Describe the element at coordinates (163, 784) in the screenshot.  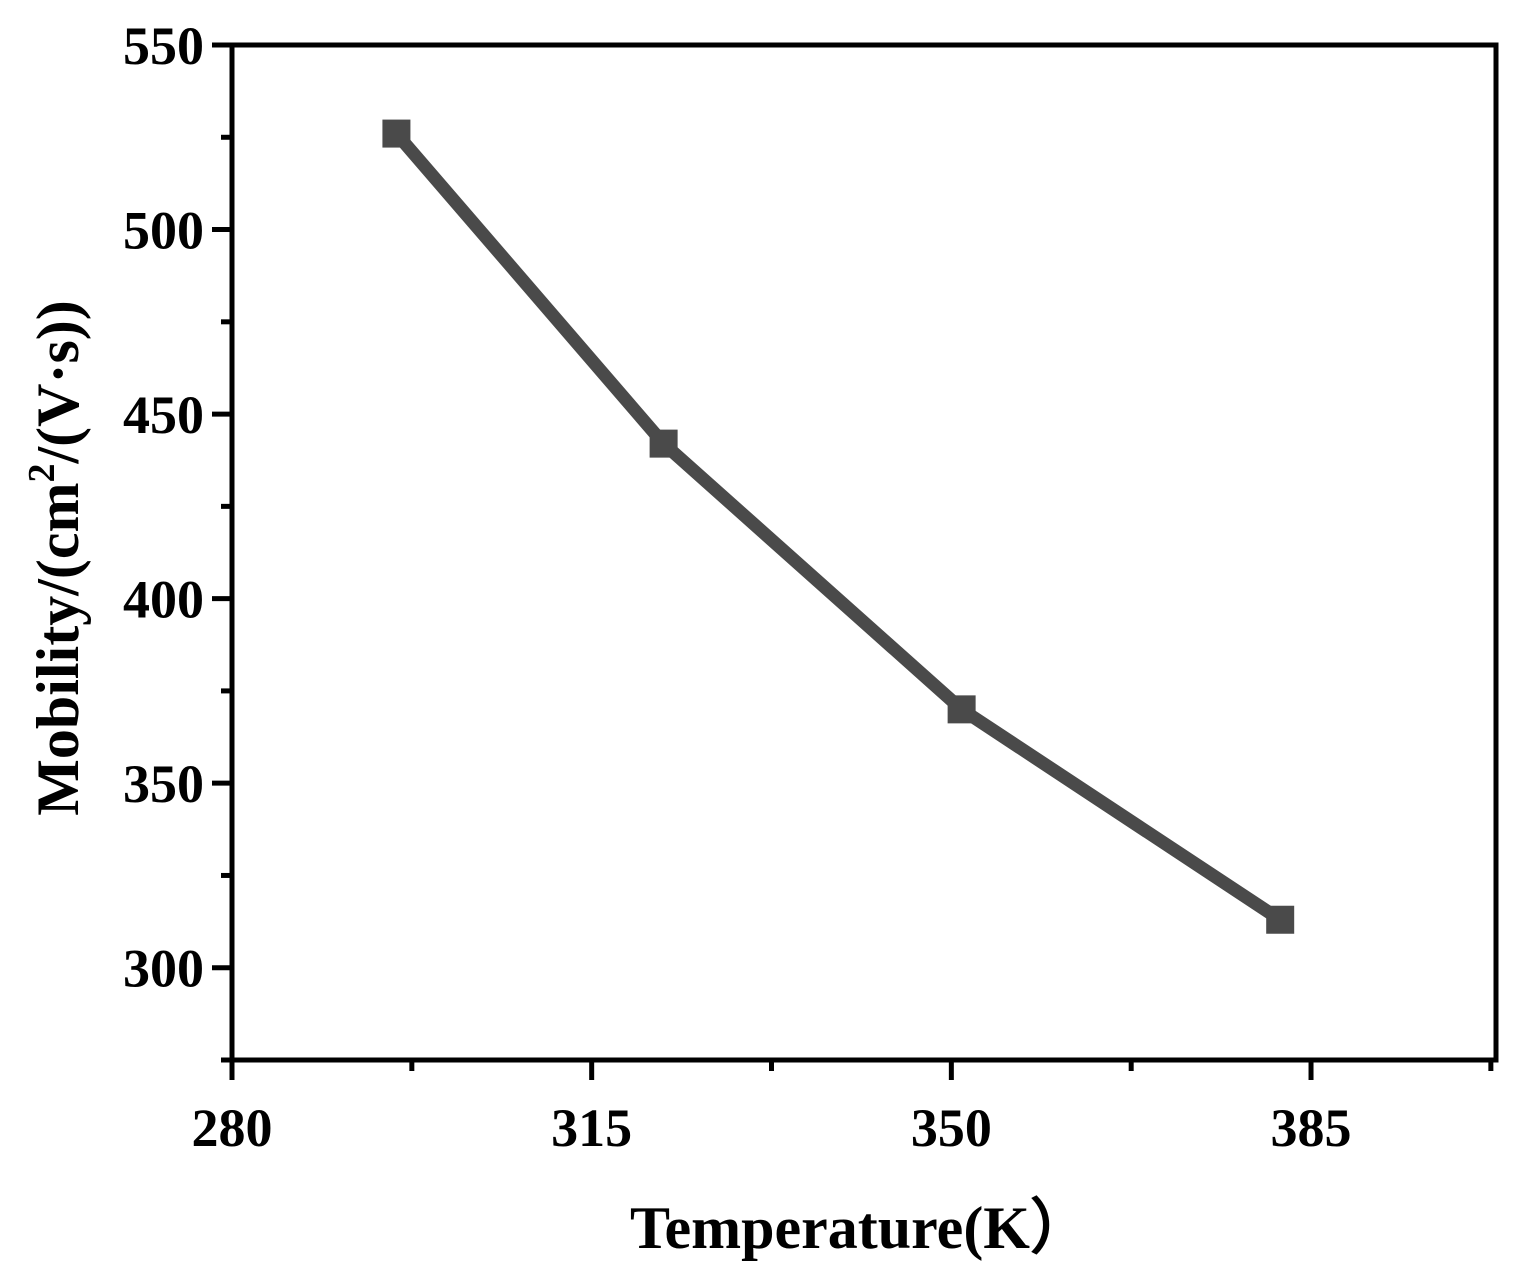
I see `y-tick-label: 350` at that location.